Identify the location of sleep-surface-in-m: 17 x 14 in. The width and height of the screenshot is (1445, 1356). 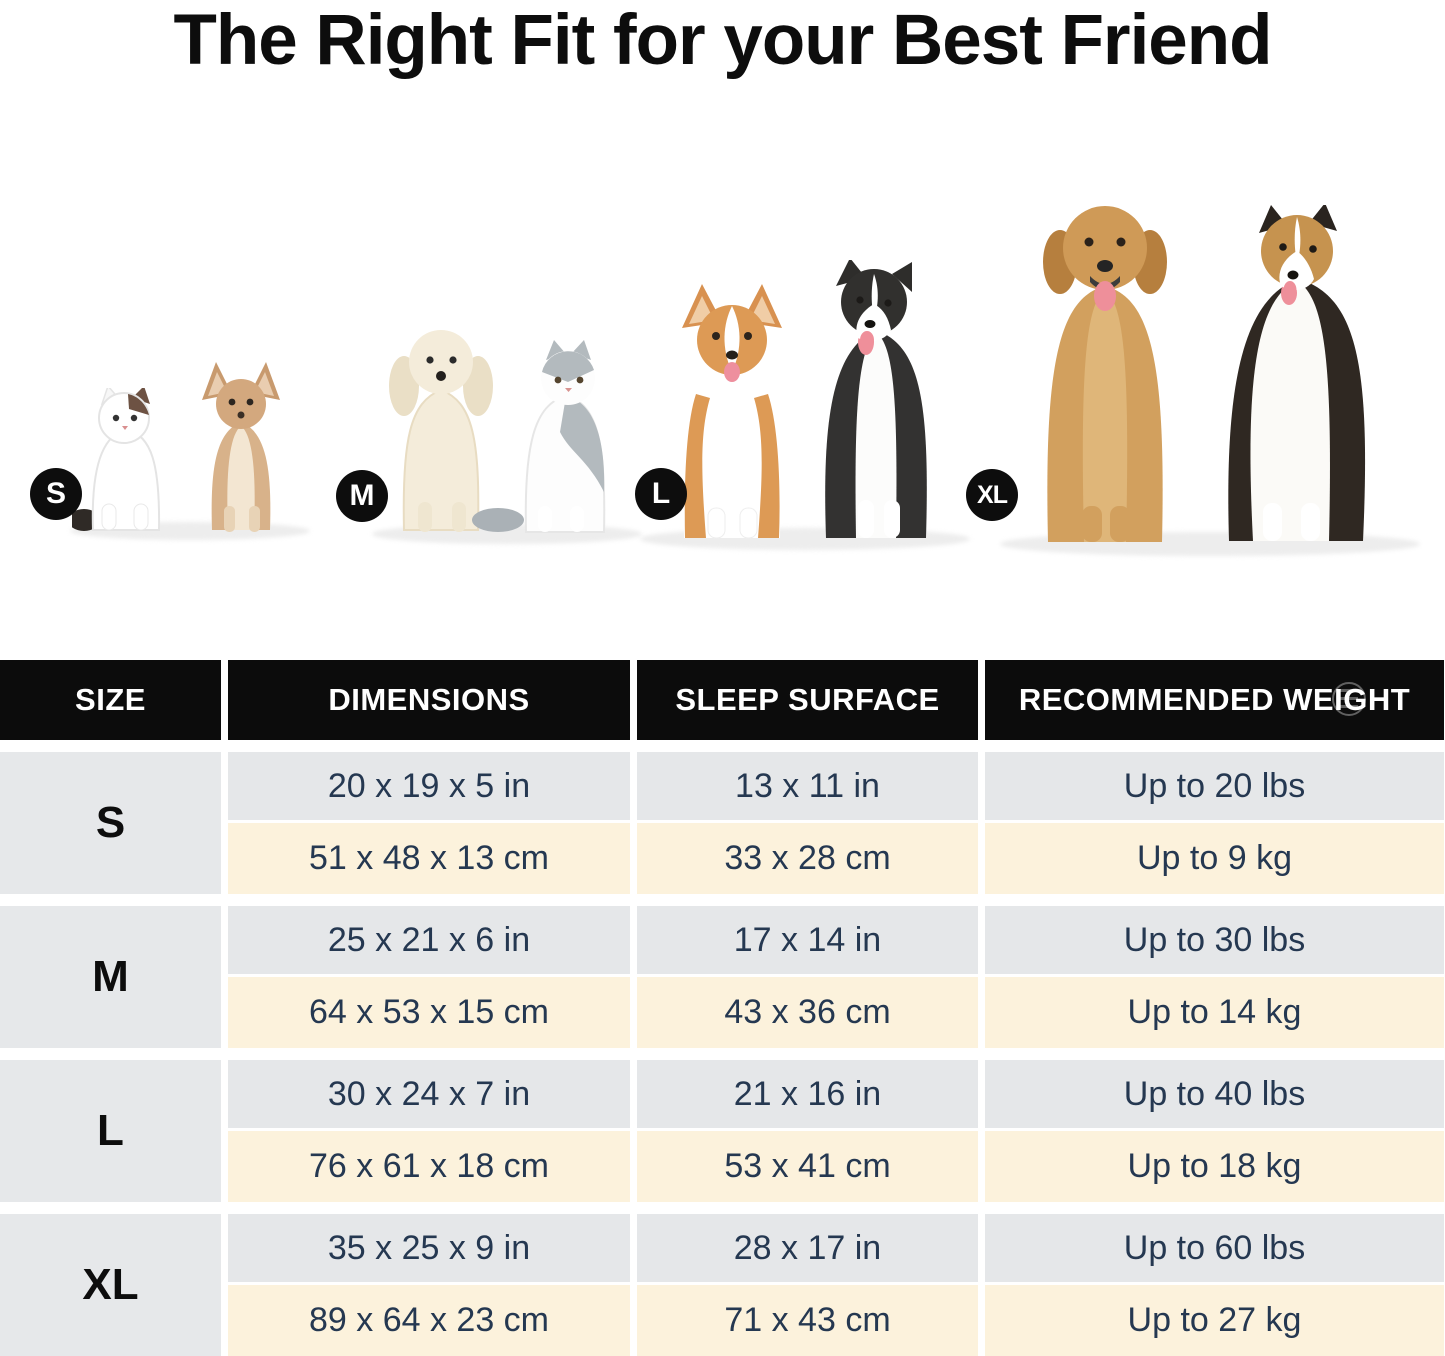
(807, 940).